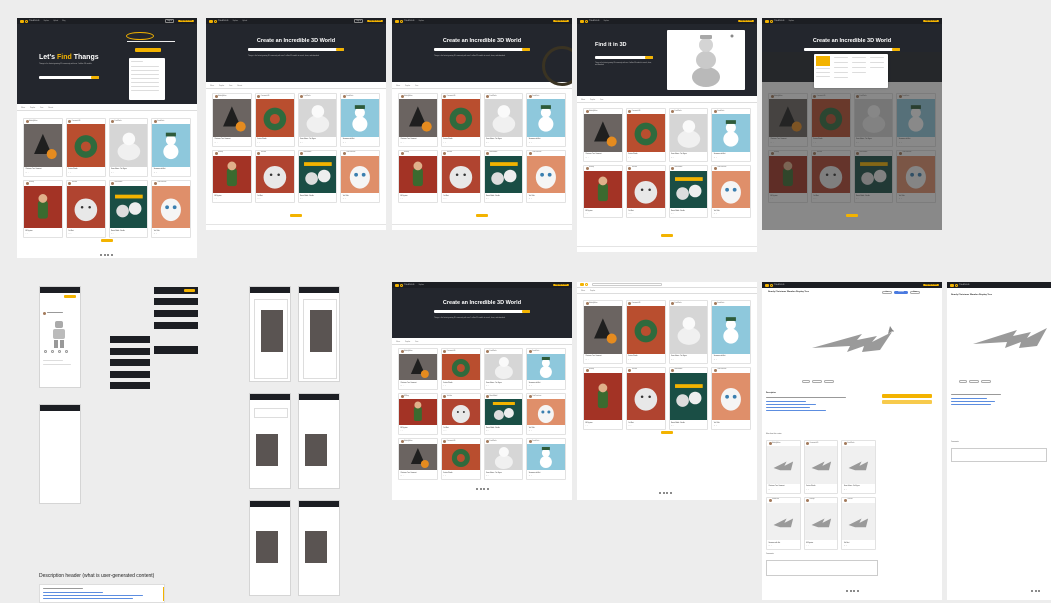  Describe the element at coordinates (408, 86) in the screenshot. I see `sort-popular: Popular` at that location.